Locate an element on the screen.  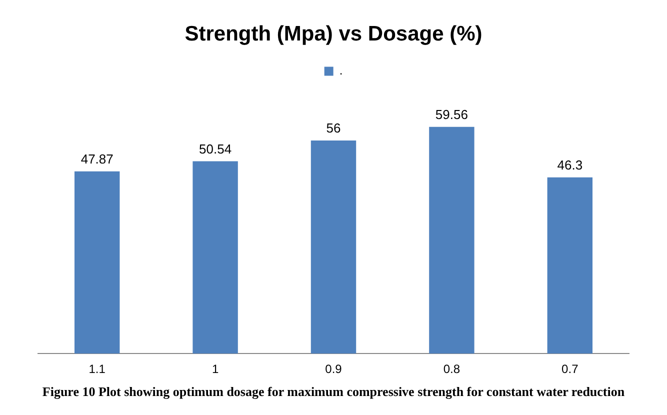
x-tick-label: 0.9 is located at coordinates (333, 369).